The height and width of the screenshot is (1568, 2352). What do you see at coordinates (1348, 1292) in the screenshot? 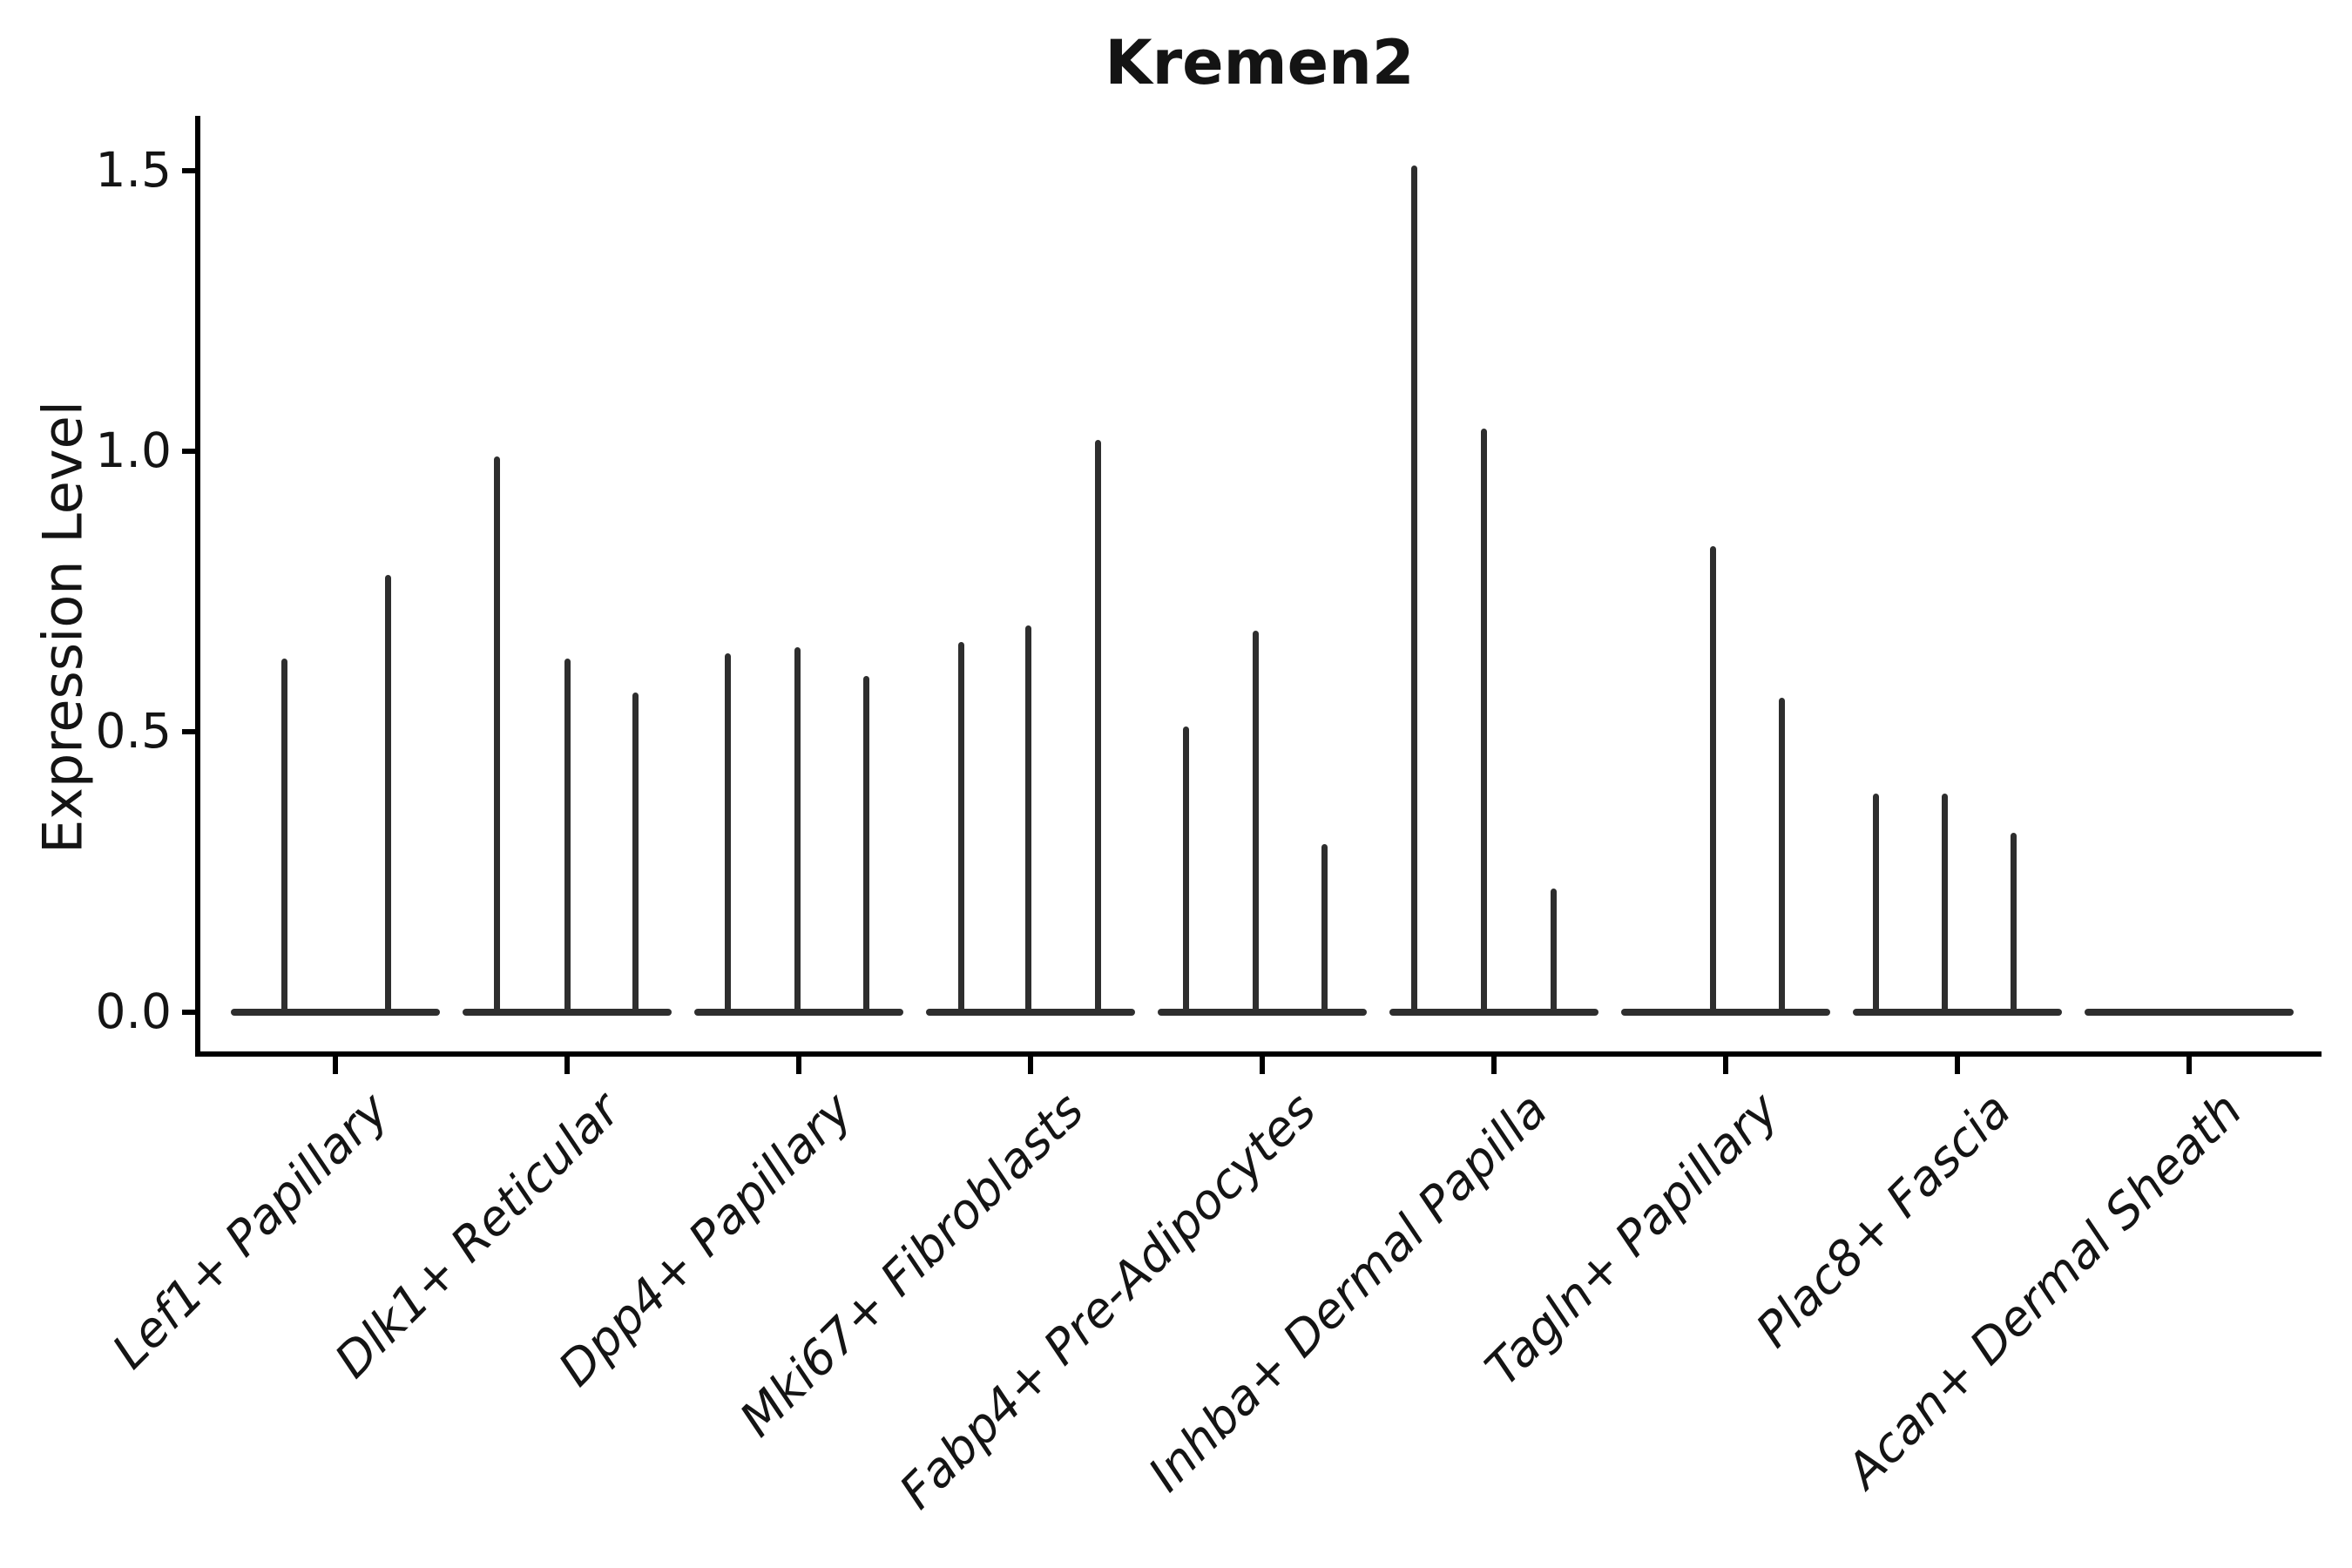
I see `x-axis-label: Inhba+ Dermal Papilla` at bounding box center [1348, 1292].